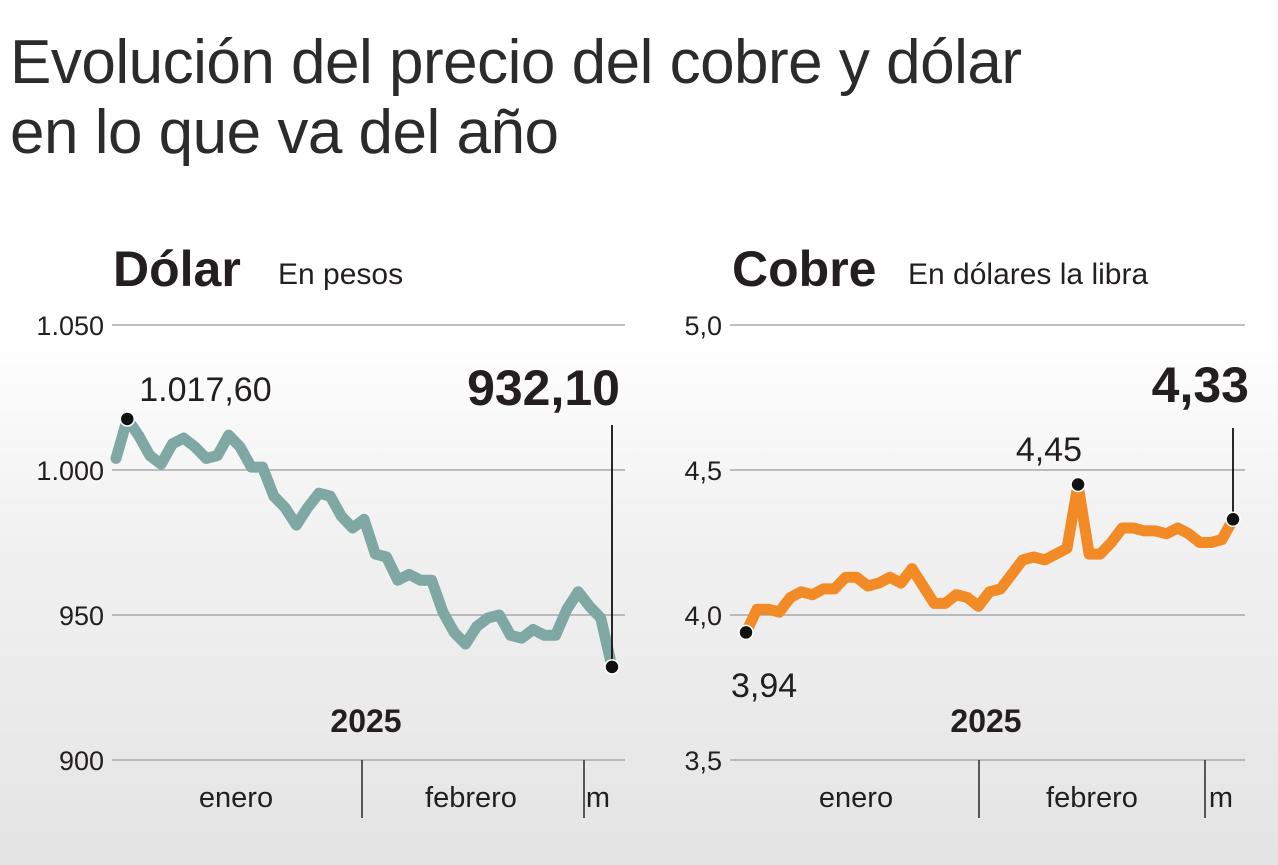  Describe the element at coordinates (989, 558) in the screenshot. I see `series-line-cobre` at that location.